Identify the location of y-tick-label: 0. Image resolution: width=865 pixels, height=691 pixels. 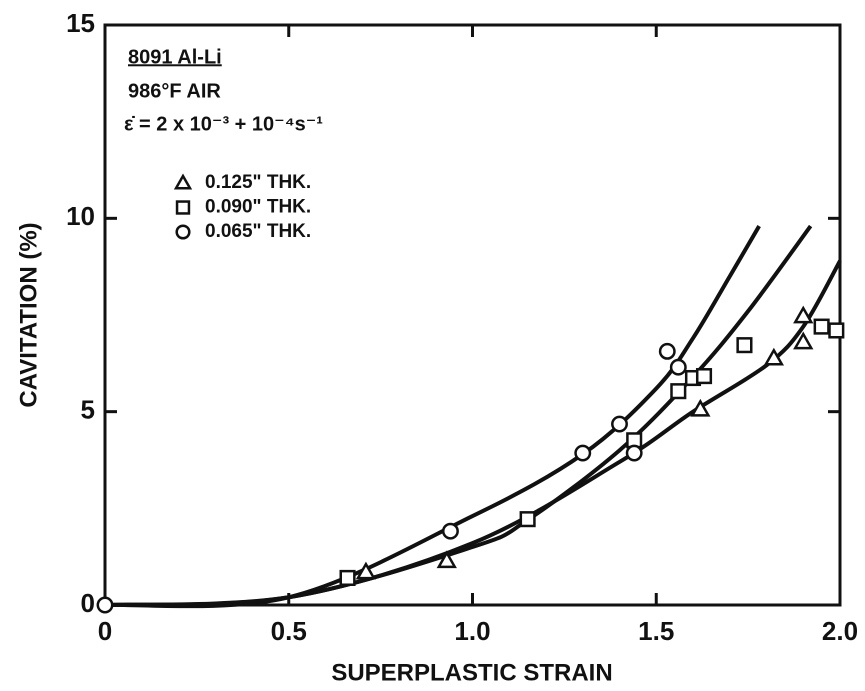
(88, 603).